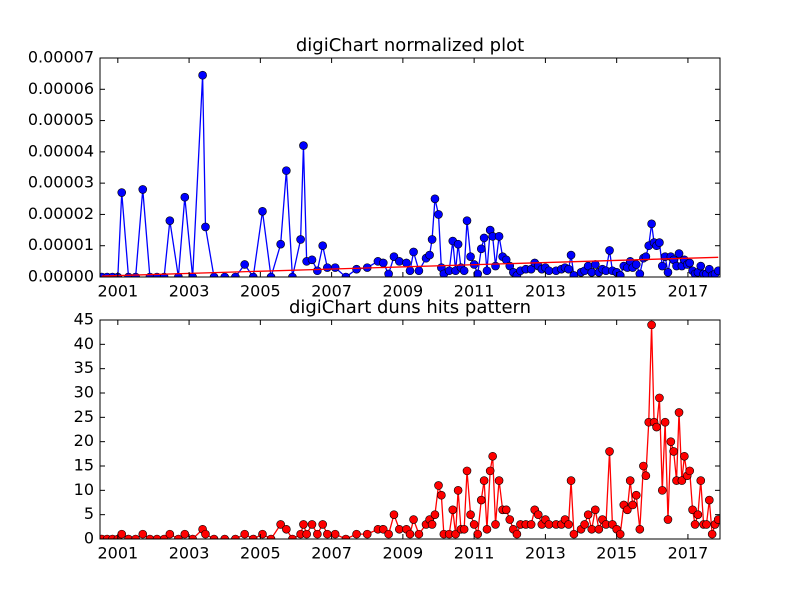 The image size is (800, 600). I want to click on y-tick-label: 0.00005, so click(61, 119).